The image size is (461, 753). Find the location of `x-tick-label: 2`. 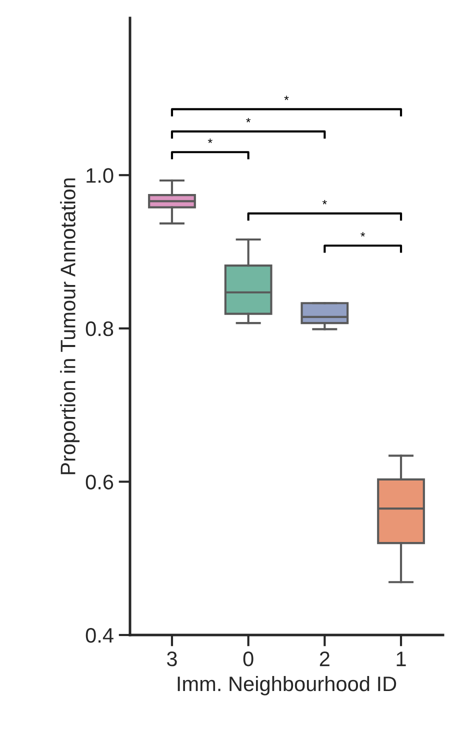

x-tick-label: 2 is located at coordinates (325, 659).